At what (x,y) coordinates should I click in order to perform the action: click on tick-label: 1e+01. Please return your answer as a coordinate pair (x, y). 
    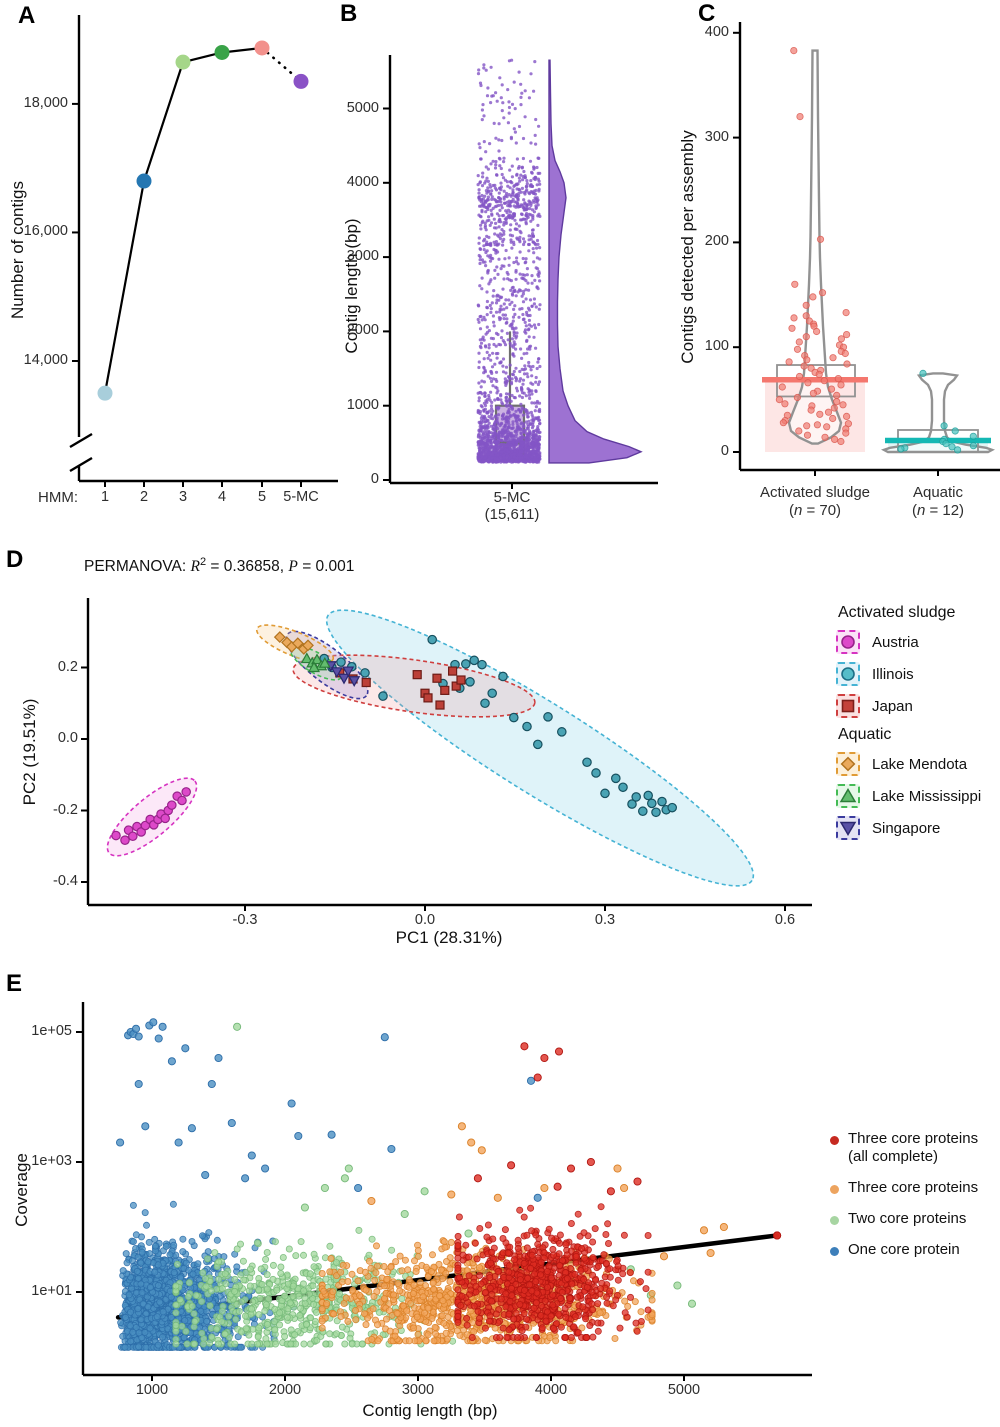
    Looking at the image, I should click on (51, 1291).